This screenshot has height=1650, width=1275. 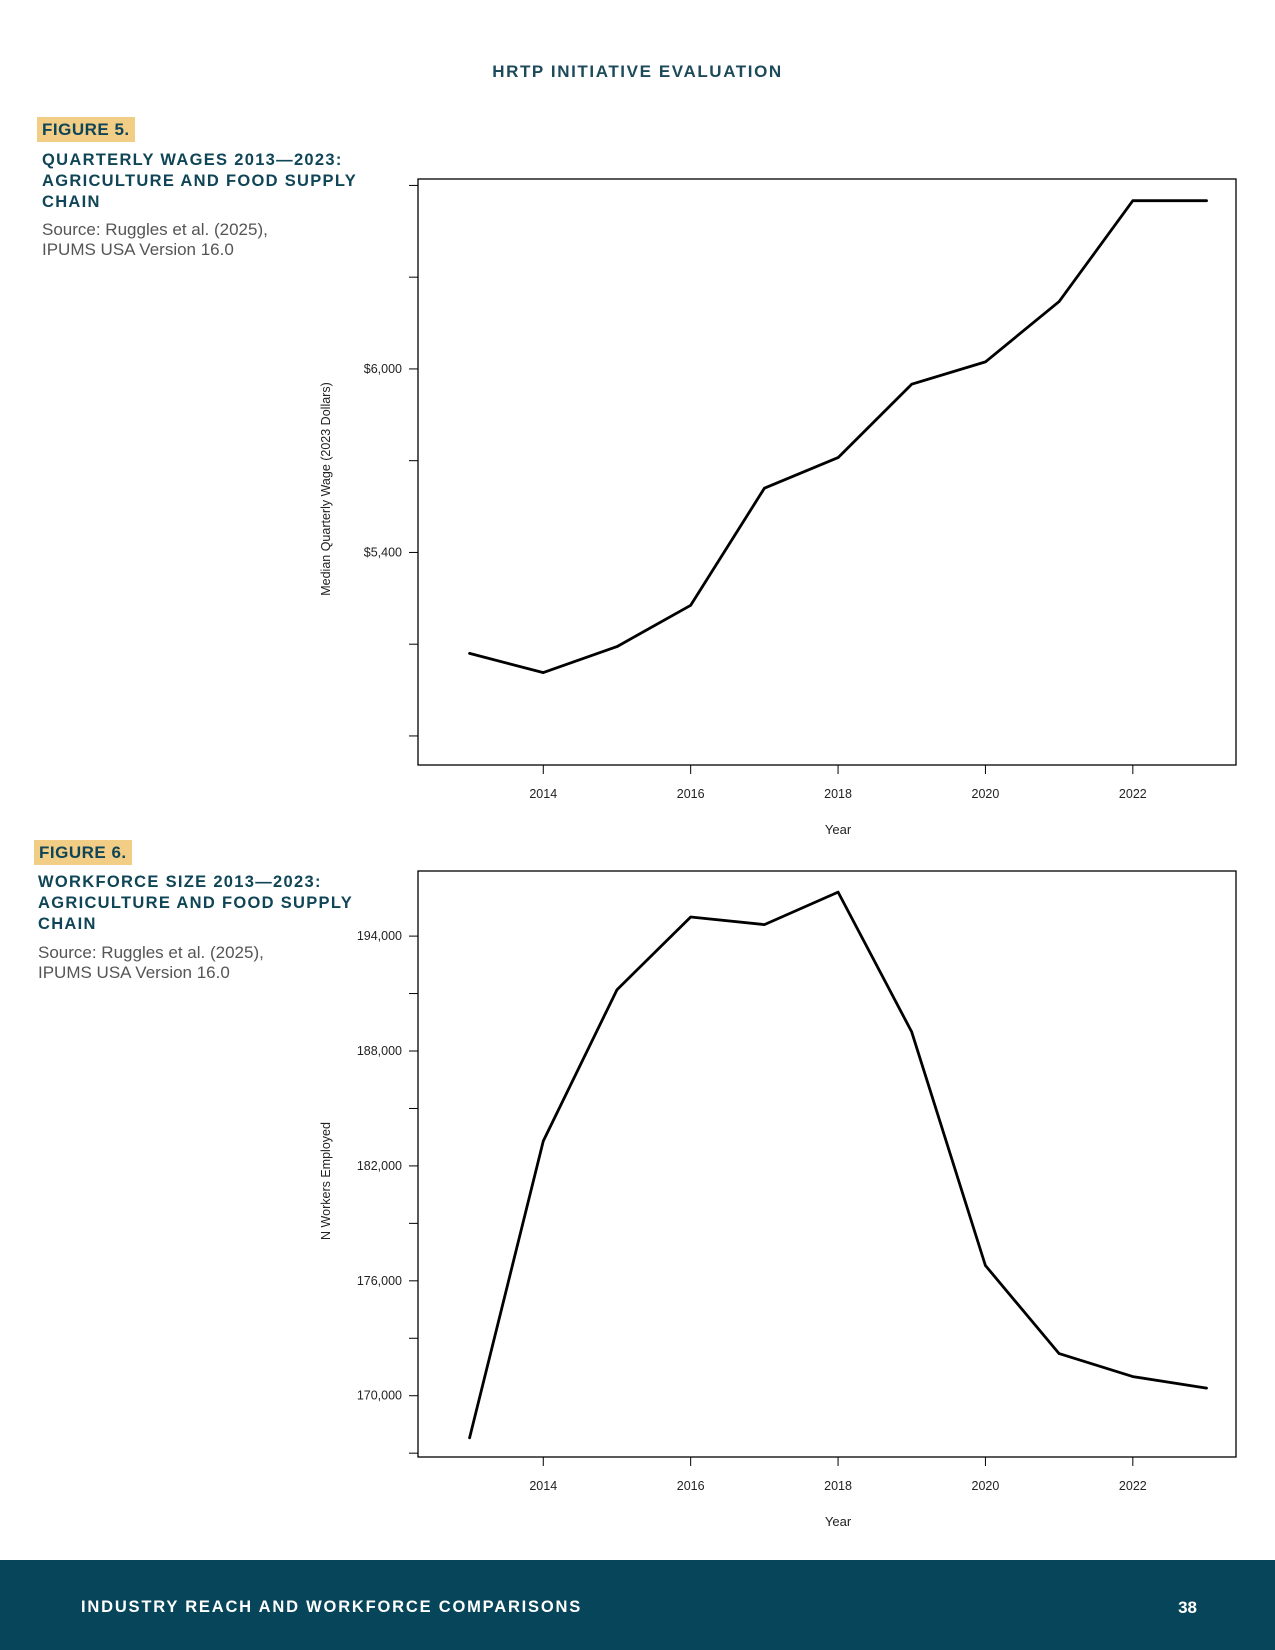 What do you see at coordinates (134, 972) in the screenshot?
I see `figure-6-source-line-2: IPUMS USA Version 16.0` at bounding box center [134, 972].